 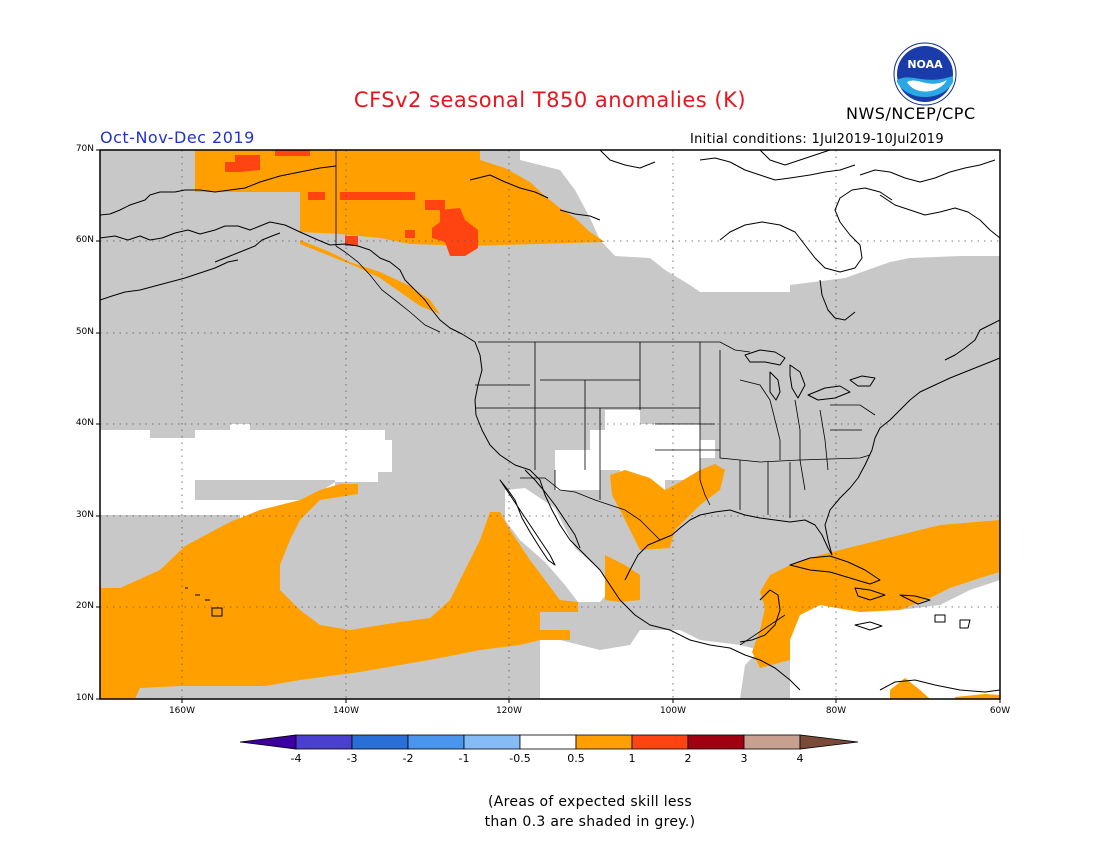 What do you see at coordinates (590, 802) in the screenshot?
I see `skill-note-line1: (Areas of expected skill less` at bounding box center [590, 802].